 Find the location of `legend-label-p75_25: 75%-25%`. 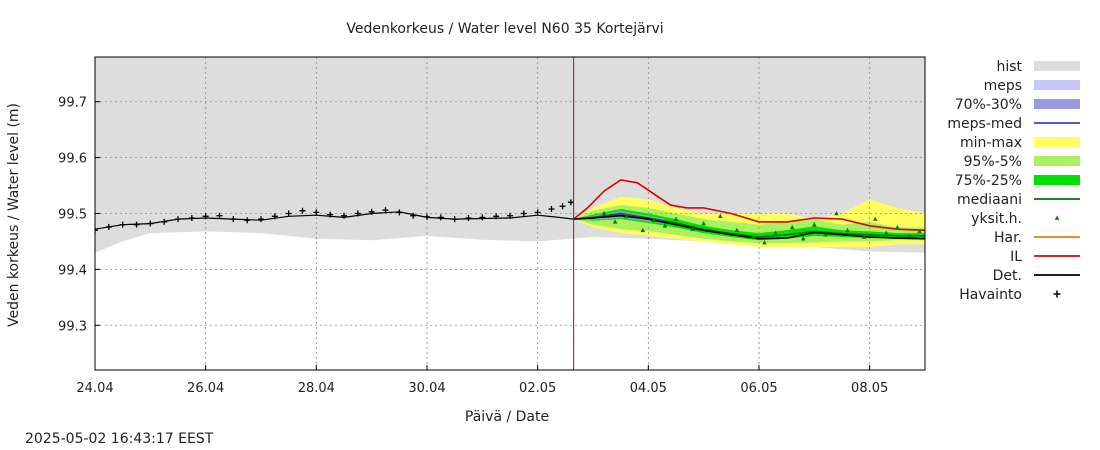

legend-label-p75_25: 75%-25% is located at coordinates (988, 181).